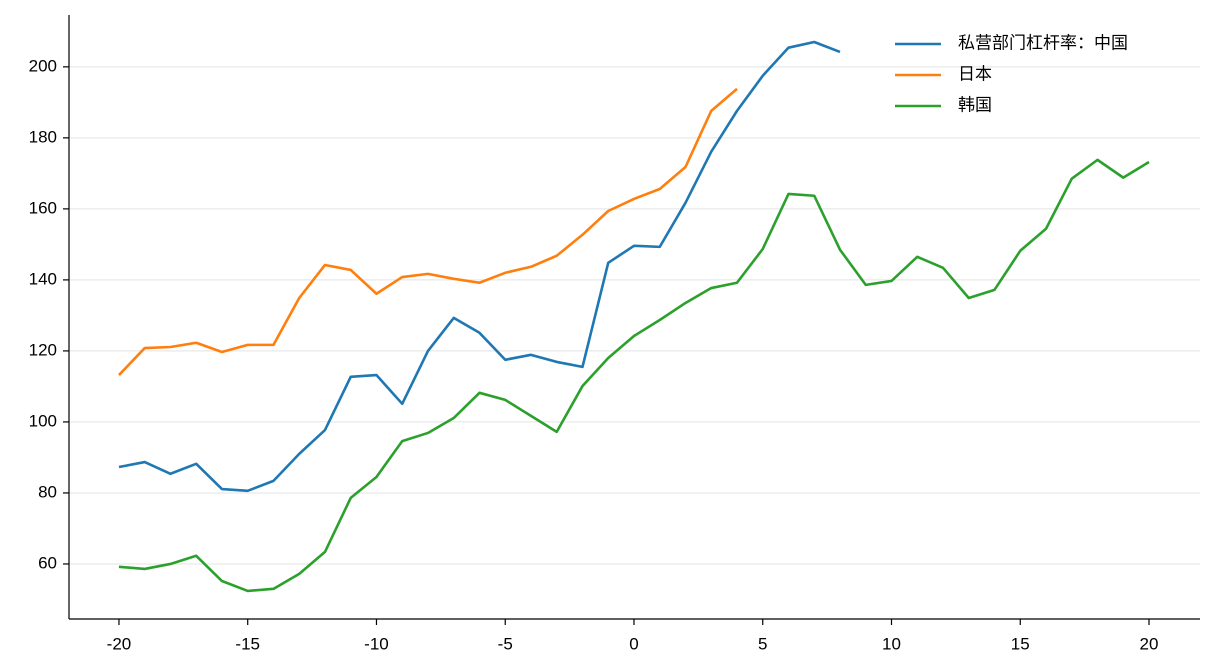 This screenshot has height=672, width=1216. I want to click on x-tick-label: -5, so click(505, 643).